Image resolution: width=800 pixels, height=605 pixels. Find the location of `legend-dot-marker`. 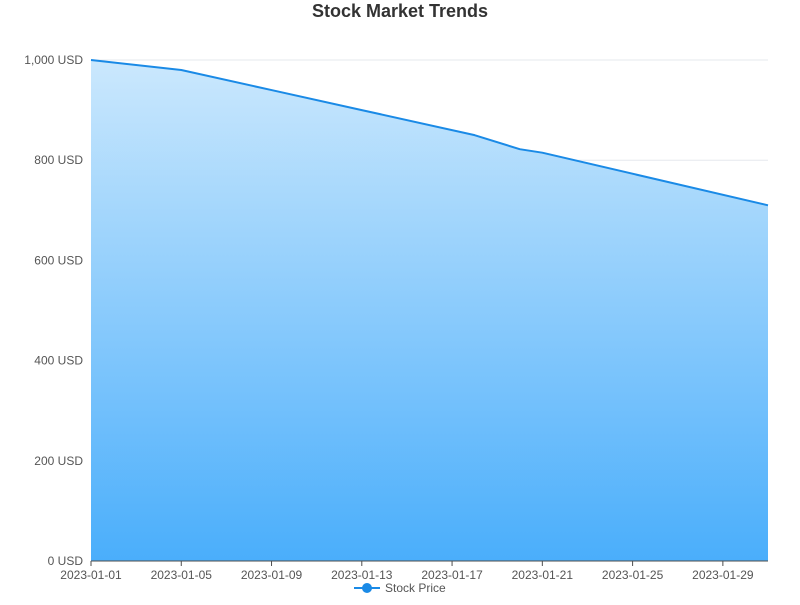

legend-dot-marker is located at coordinates (367, 588).